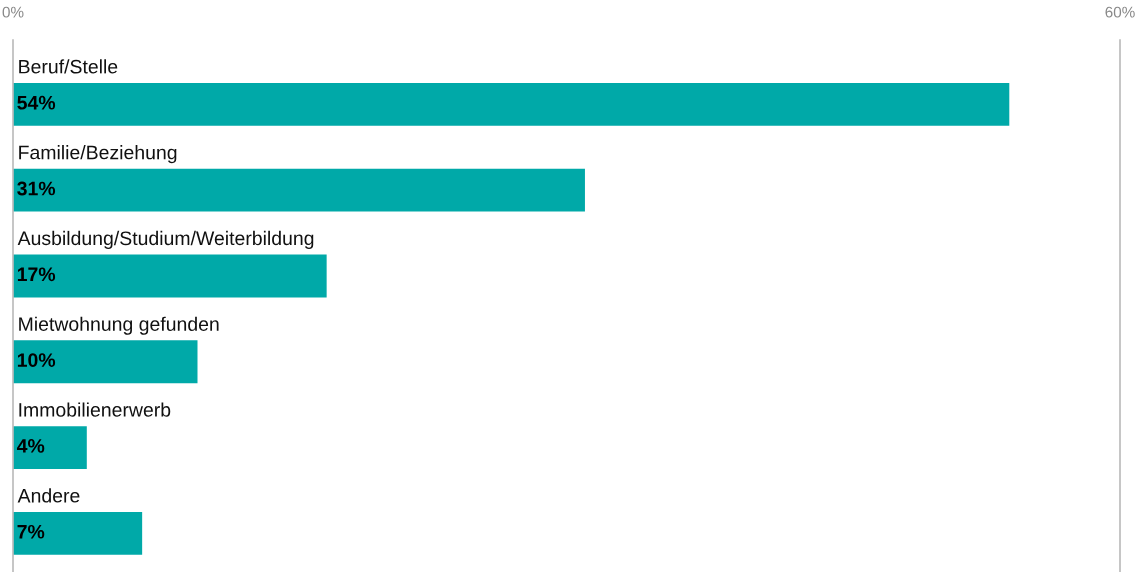 The image size is (1148, 572). I want to click on data-label: 4%, so click(30, 446).